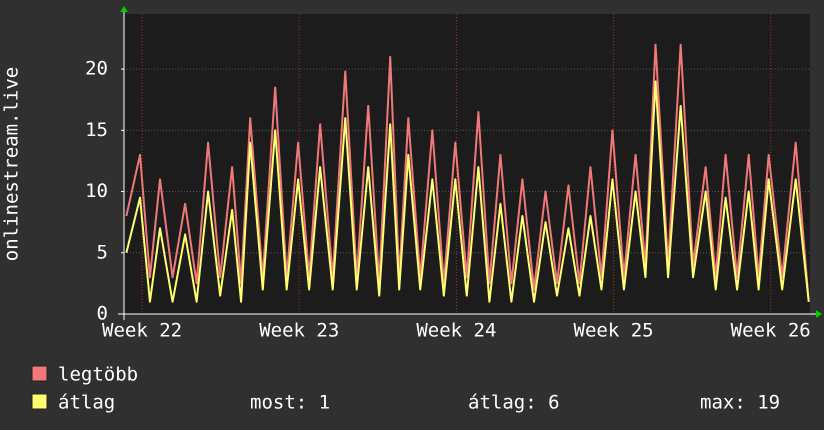  I want to click on x-tick-label: Week 23, so click(299, 331).